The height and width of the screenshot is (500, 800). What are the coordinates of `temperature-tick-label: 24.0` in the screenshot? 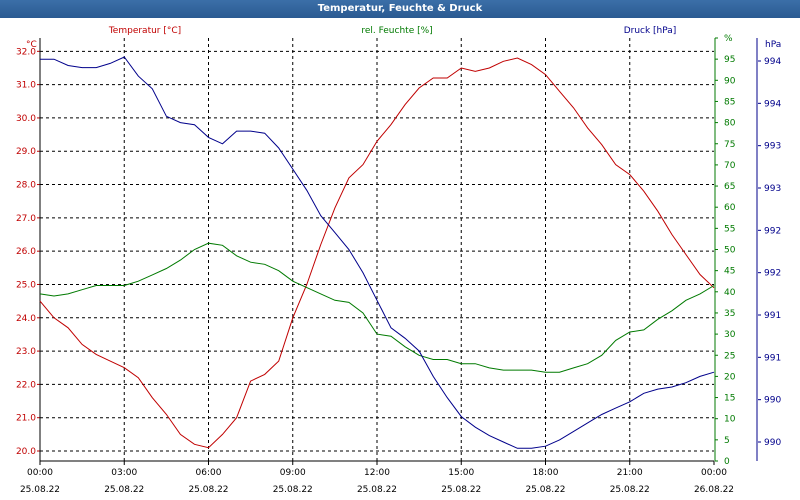 It's located at (26, 319).